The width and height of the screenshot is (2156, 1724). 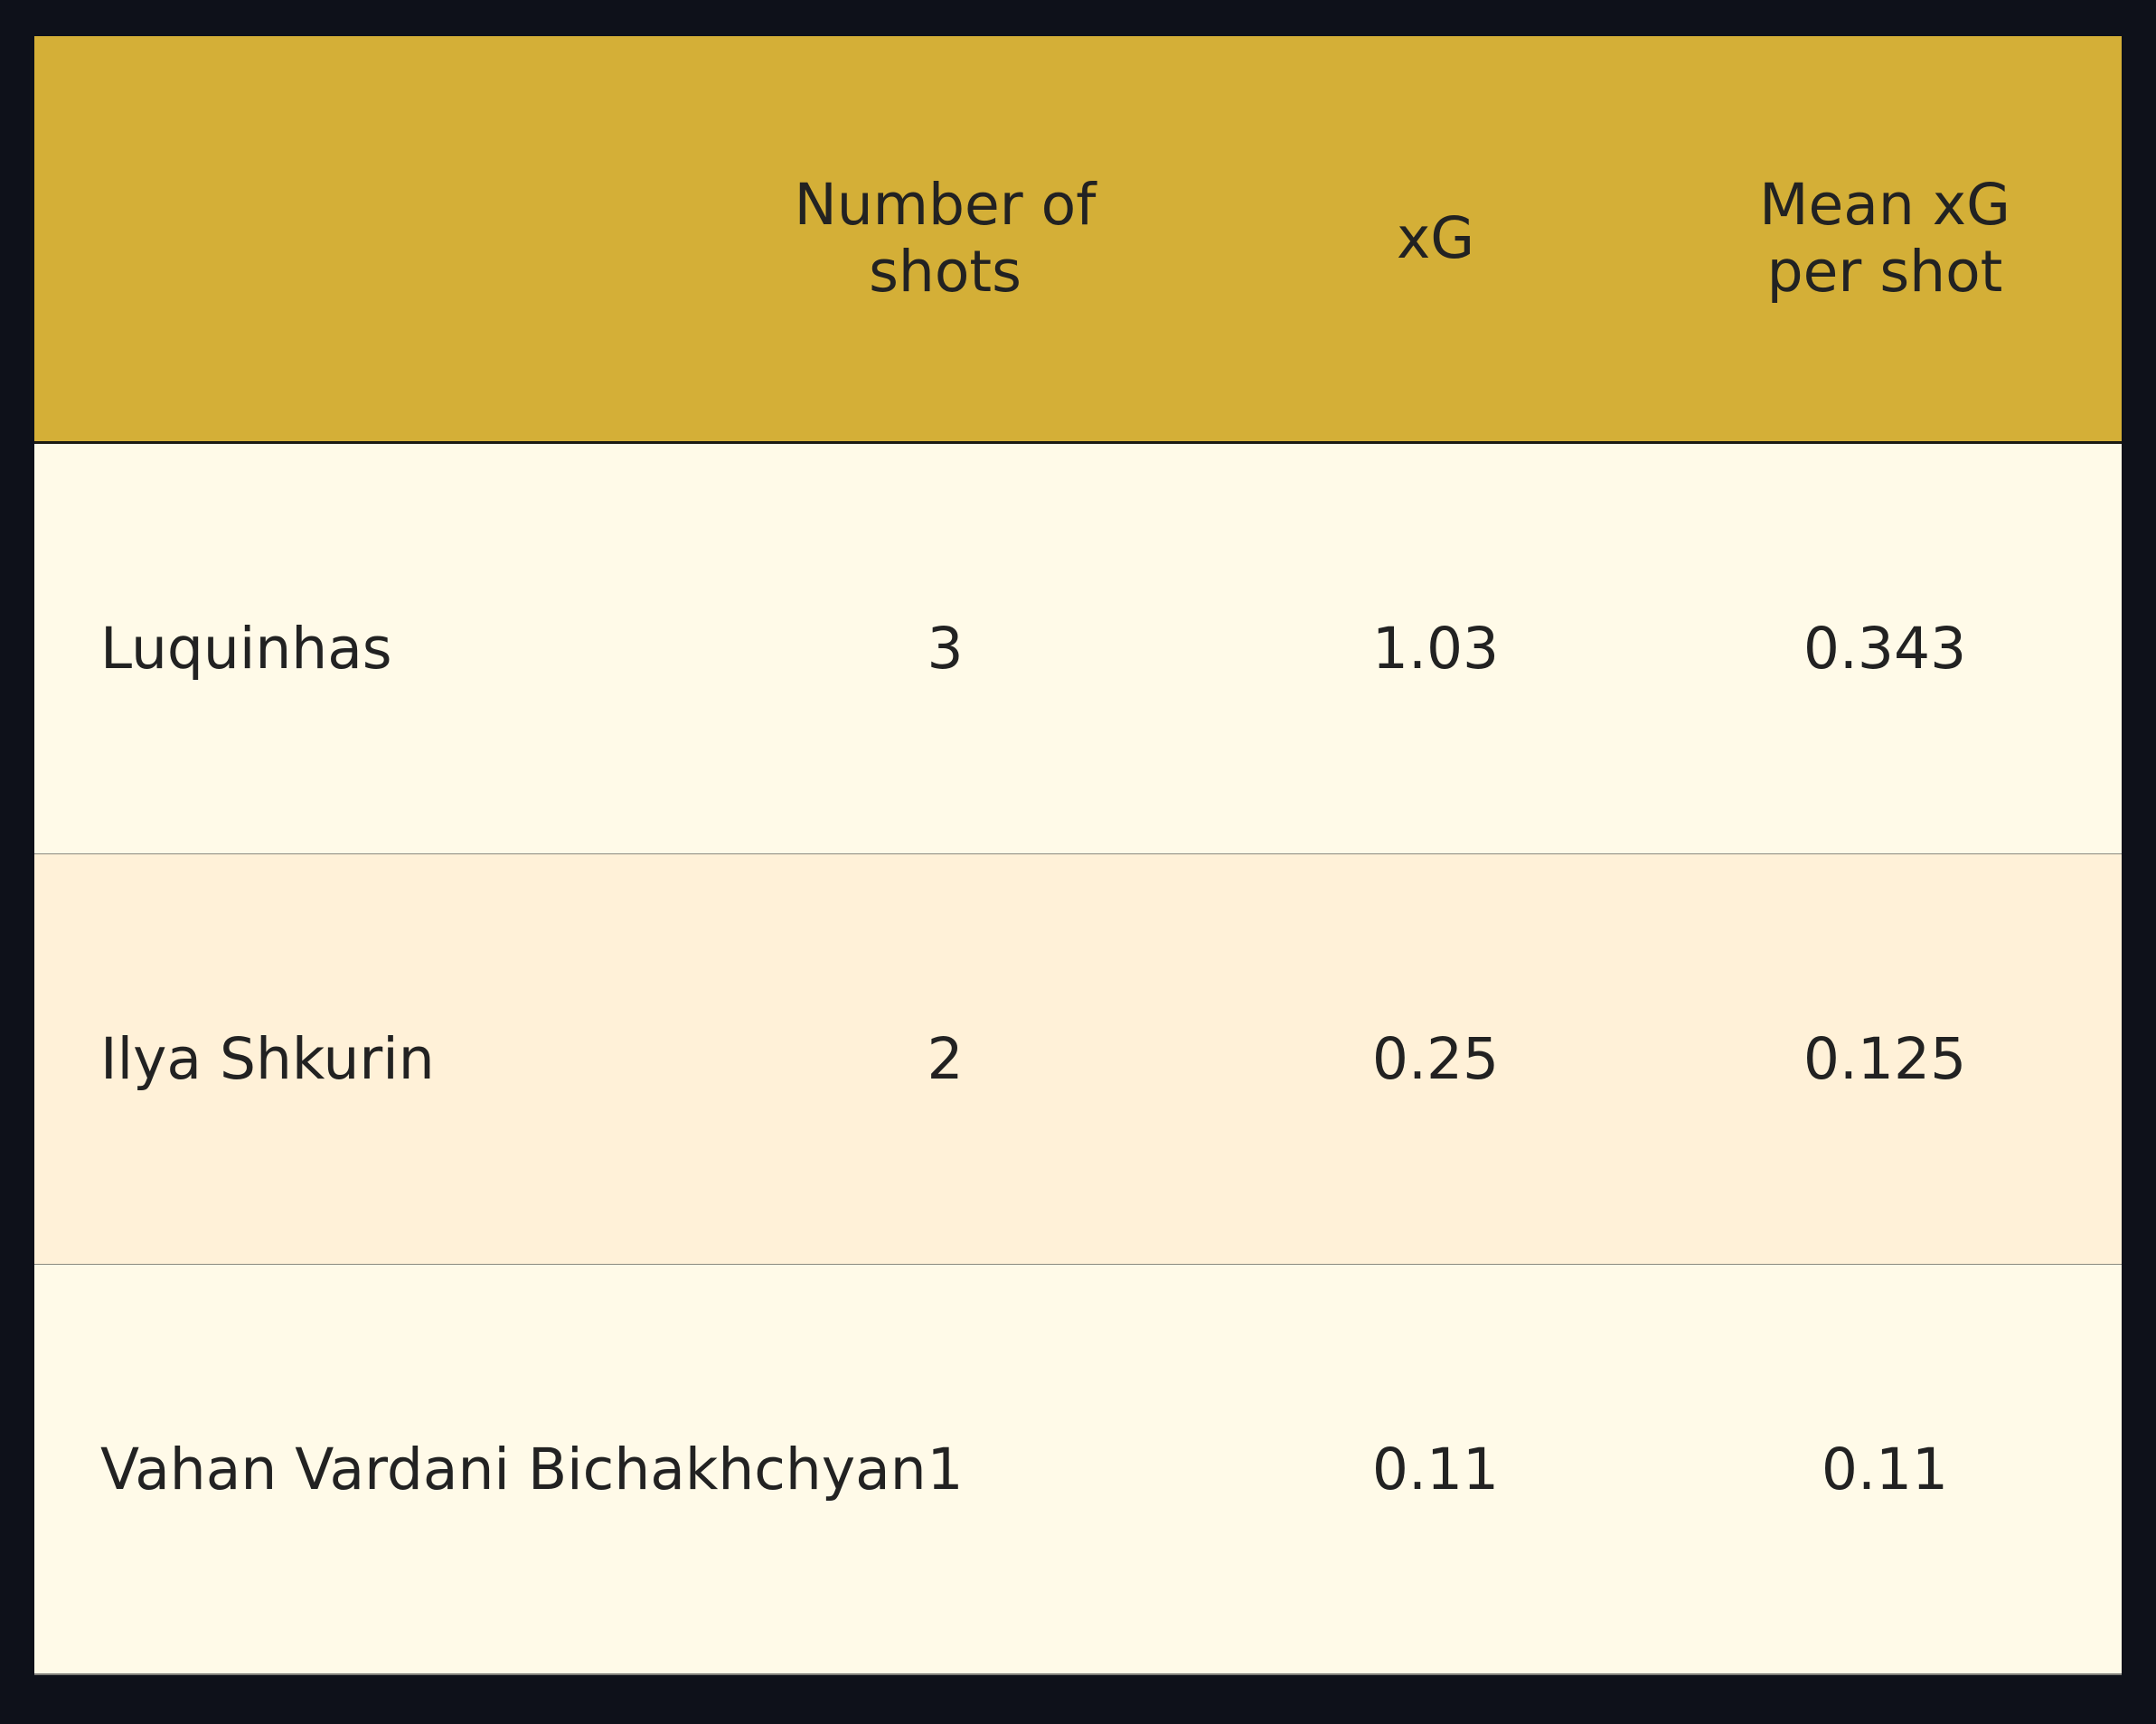 I want to click on mean-xg-cell: 0.343, so click(x=1885, y=649).